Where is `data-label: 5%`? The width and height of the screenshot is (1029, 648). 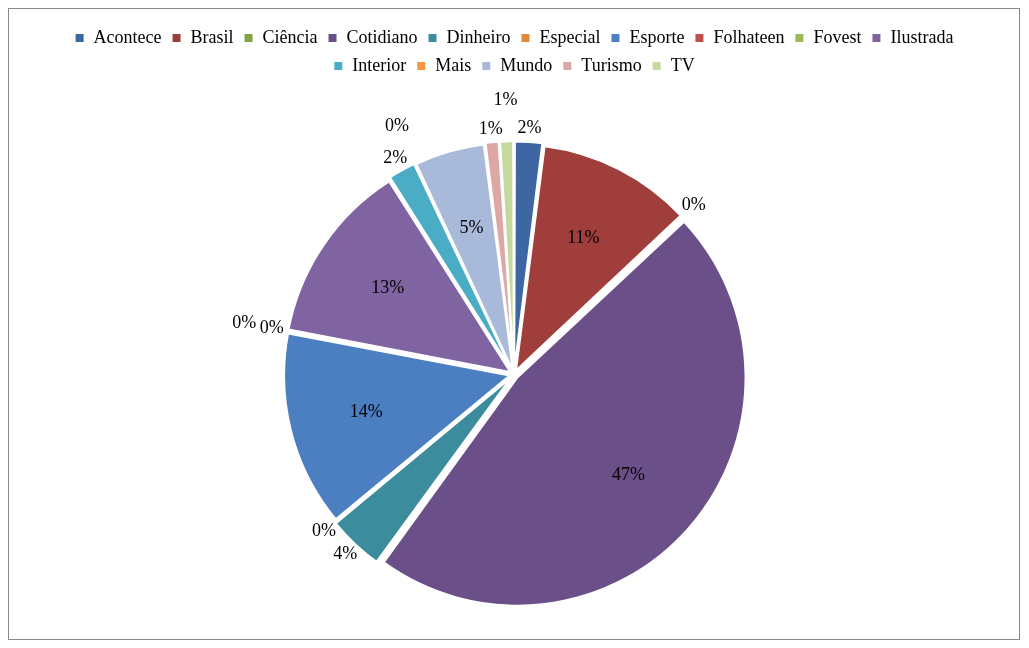 data-label: 5% is located at coordinates (471, 226).